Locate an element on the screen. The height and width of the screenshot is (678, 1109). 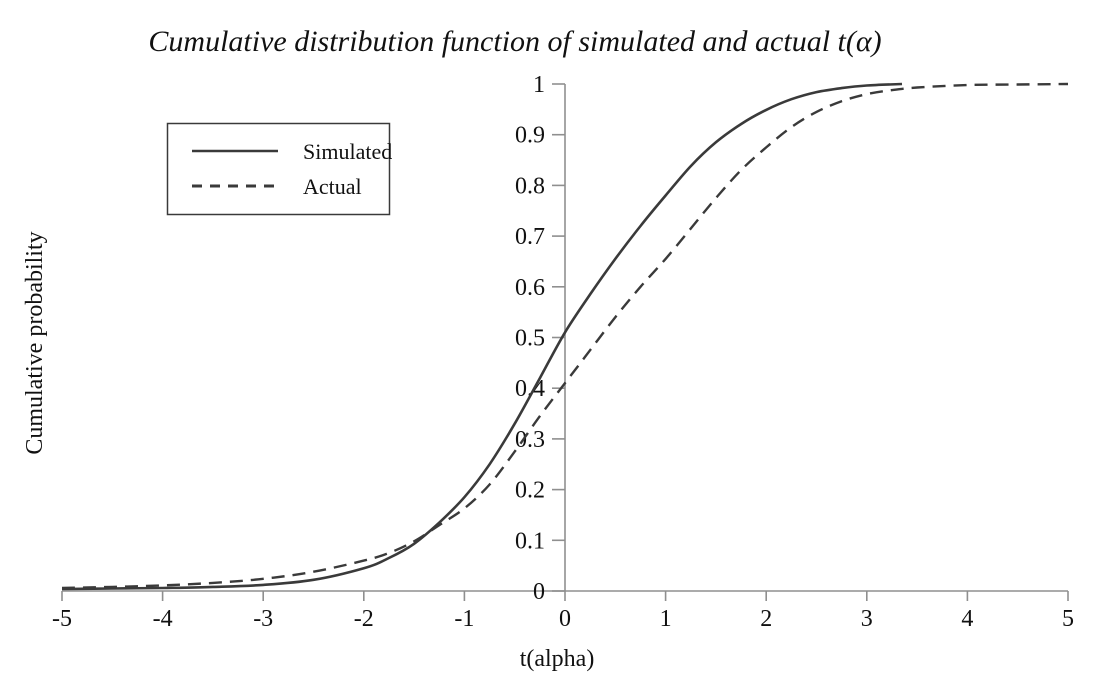
y-tick-label: 0.3 is located at coordinates (530, 440).